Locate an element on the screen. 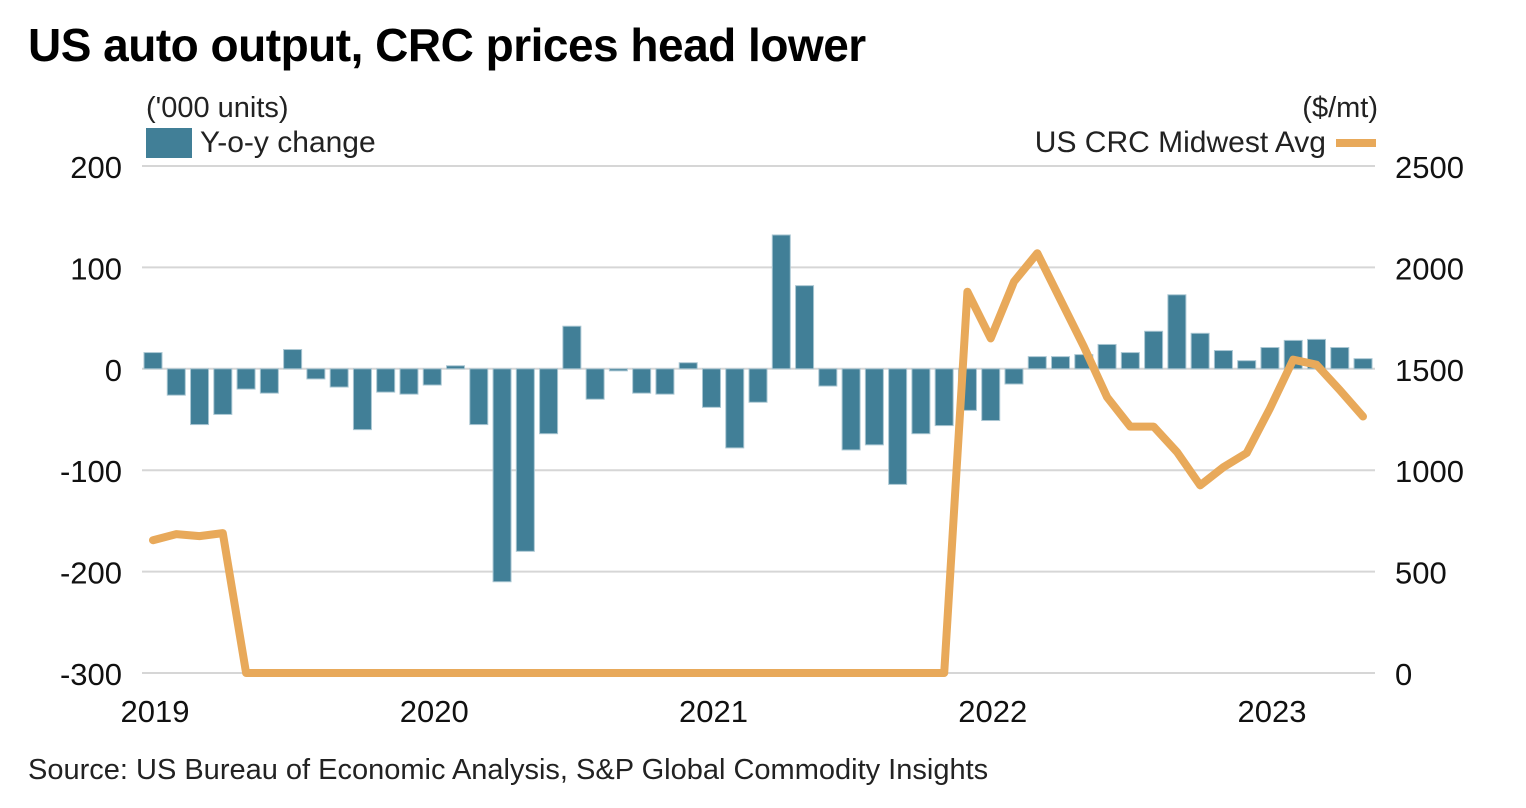 This screenshot has height=808, width=1526. right-axis-ticks: 2500 2000 1500 1000 500 0 is located at coordinates (1429, 421).